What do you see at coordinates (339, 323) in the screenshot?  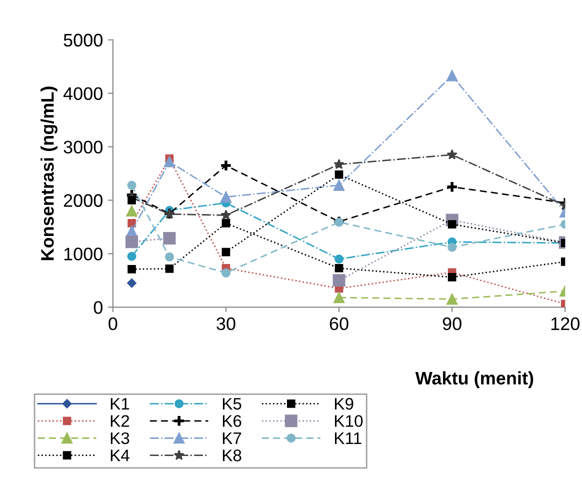 I see `x-tick-label: 60` at bounding box center [339, 323].